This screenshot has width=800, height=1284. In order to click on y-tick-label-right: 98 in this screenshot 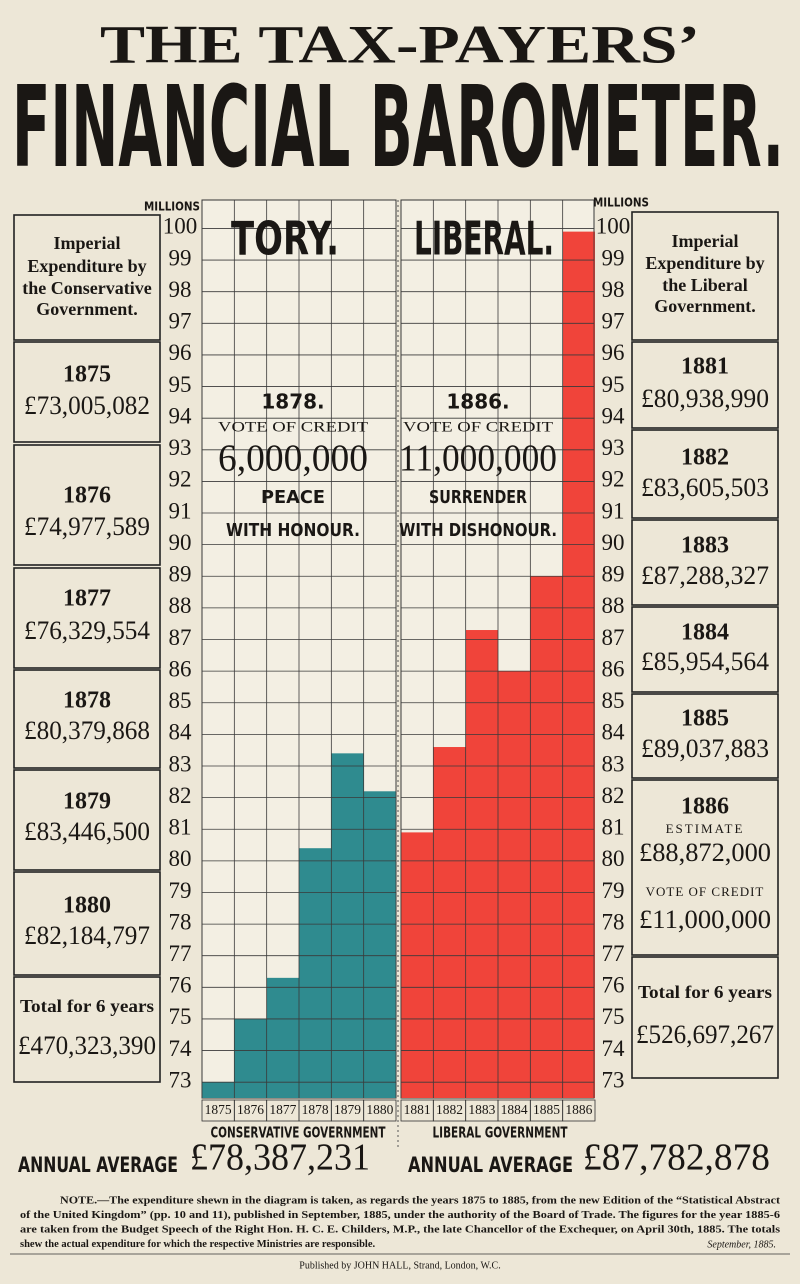, I will do `click(613, 289)`.